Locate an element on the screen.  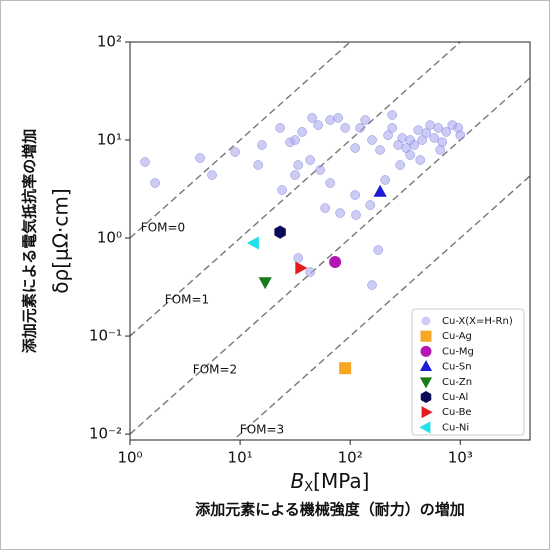
fom-label: FOM=3 is located at coordinates (262, 430).